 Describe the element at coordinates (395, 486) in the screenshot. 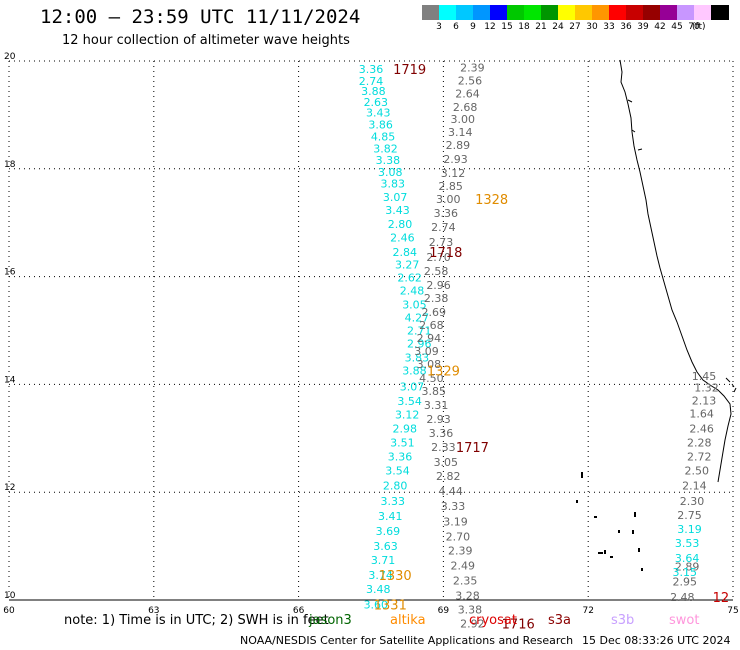

I see `wave-height-label: 2.80` at that location.